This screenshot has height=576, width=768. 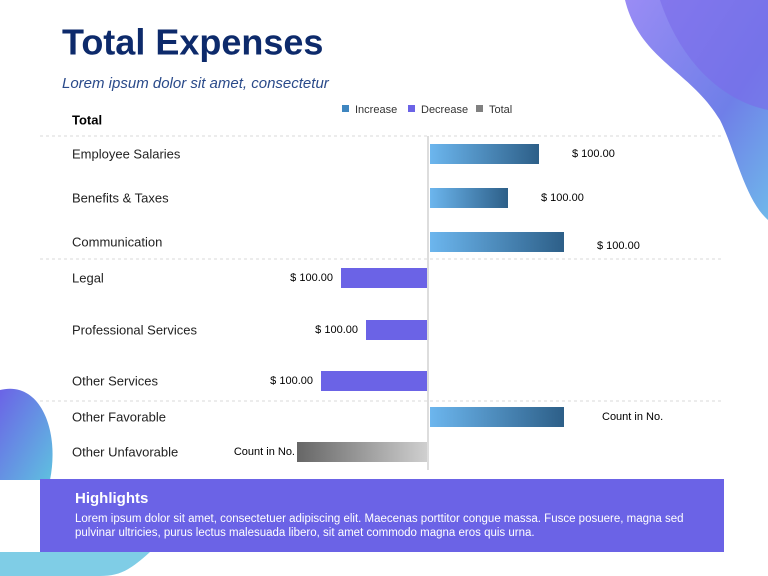 I want to click on category-label: Benefits & Taxes, so click(x=120, y=197).